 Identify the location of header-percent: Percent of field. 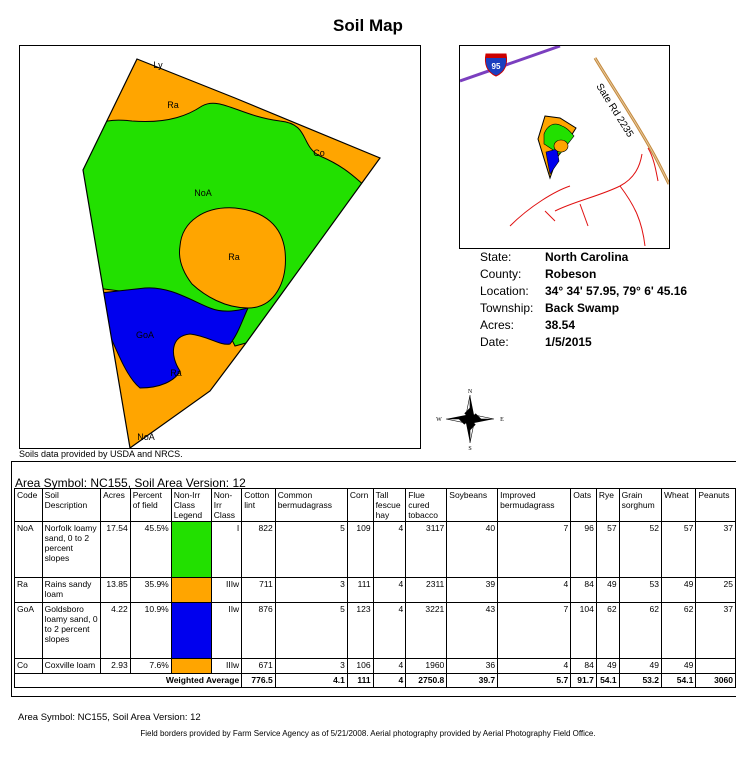
(150, 505).